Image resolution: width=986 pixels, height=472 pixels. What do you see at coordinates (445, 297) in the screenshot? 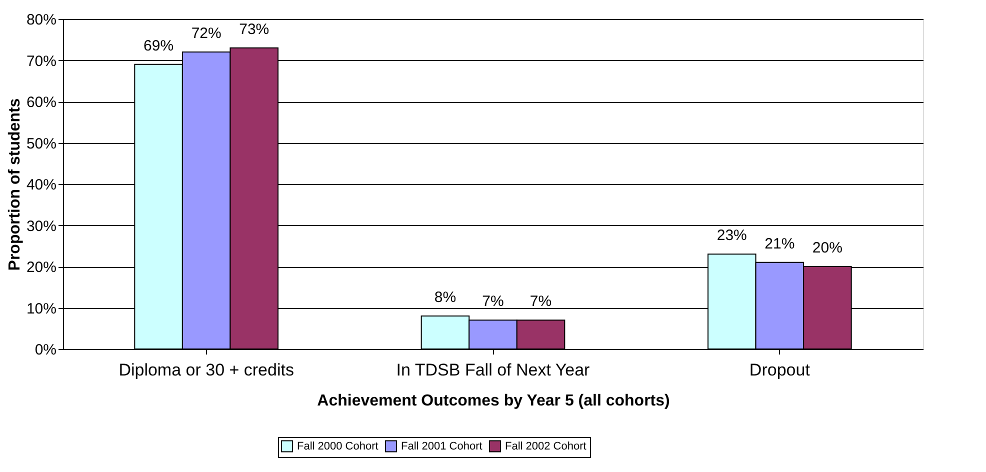
I see `data-label: 8%` at bounding box center [445, 297].